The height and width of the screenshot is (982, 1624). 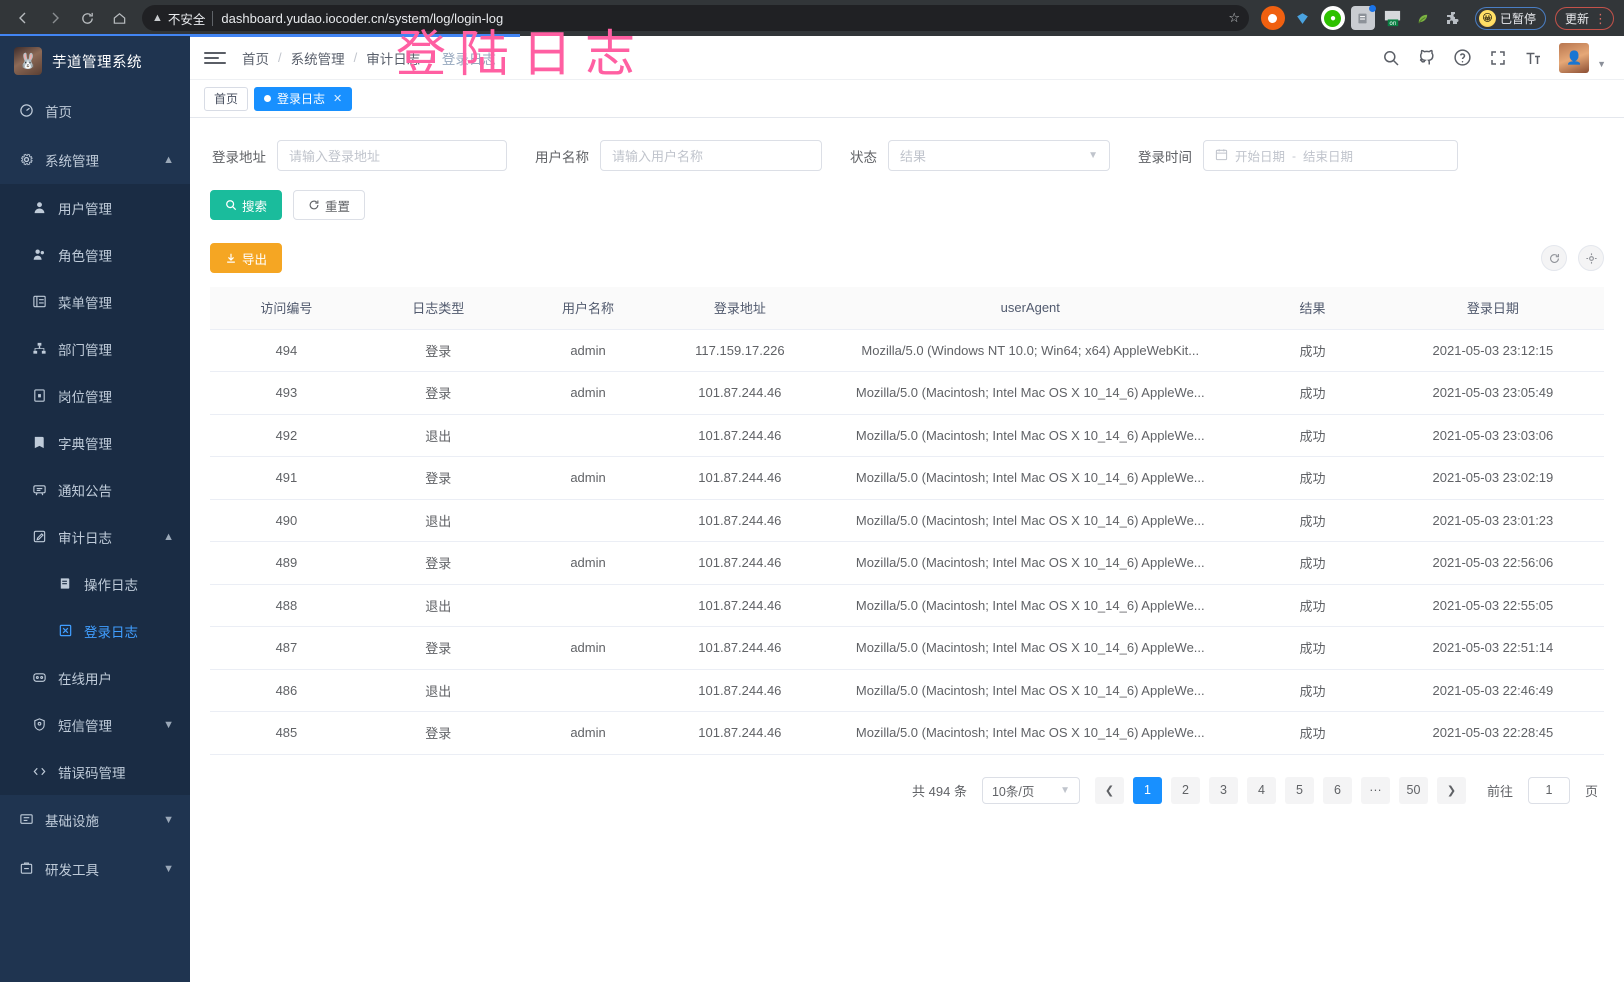 I want to click on refresh-circle-icon, so click(x=1554, y=258).